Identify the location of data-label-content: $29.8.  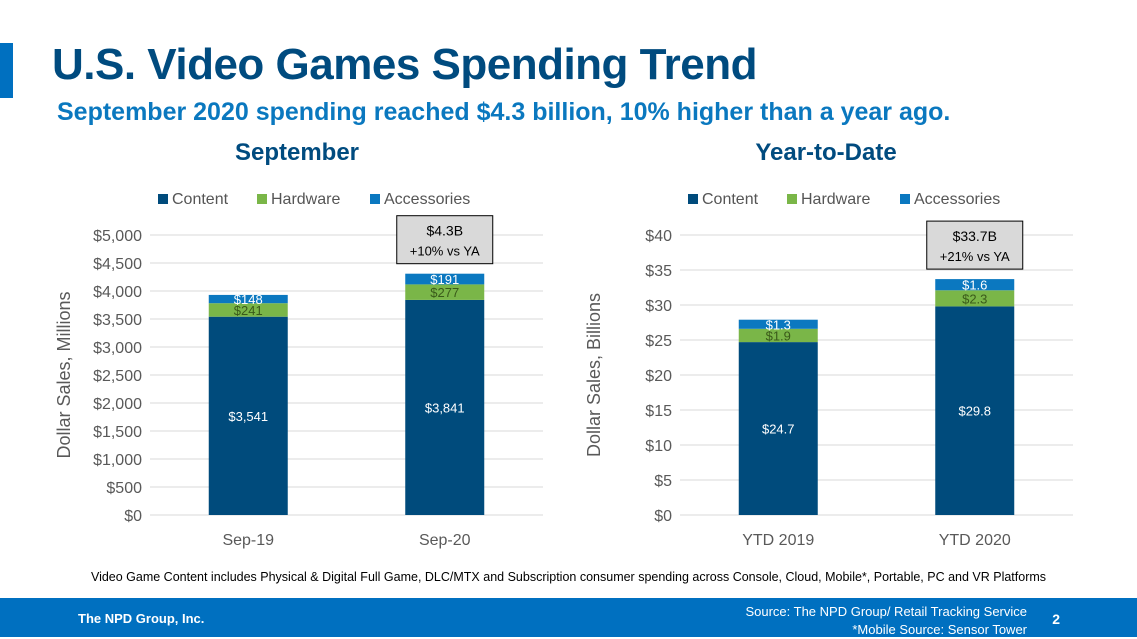
(974, 411).